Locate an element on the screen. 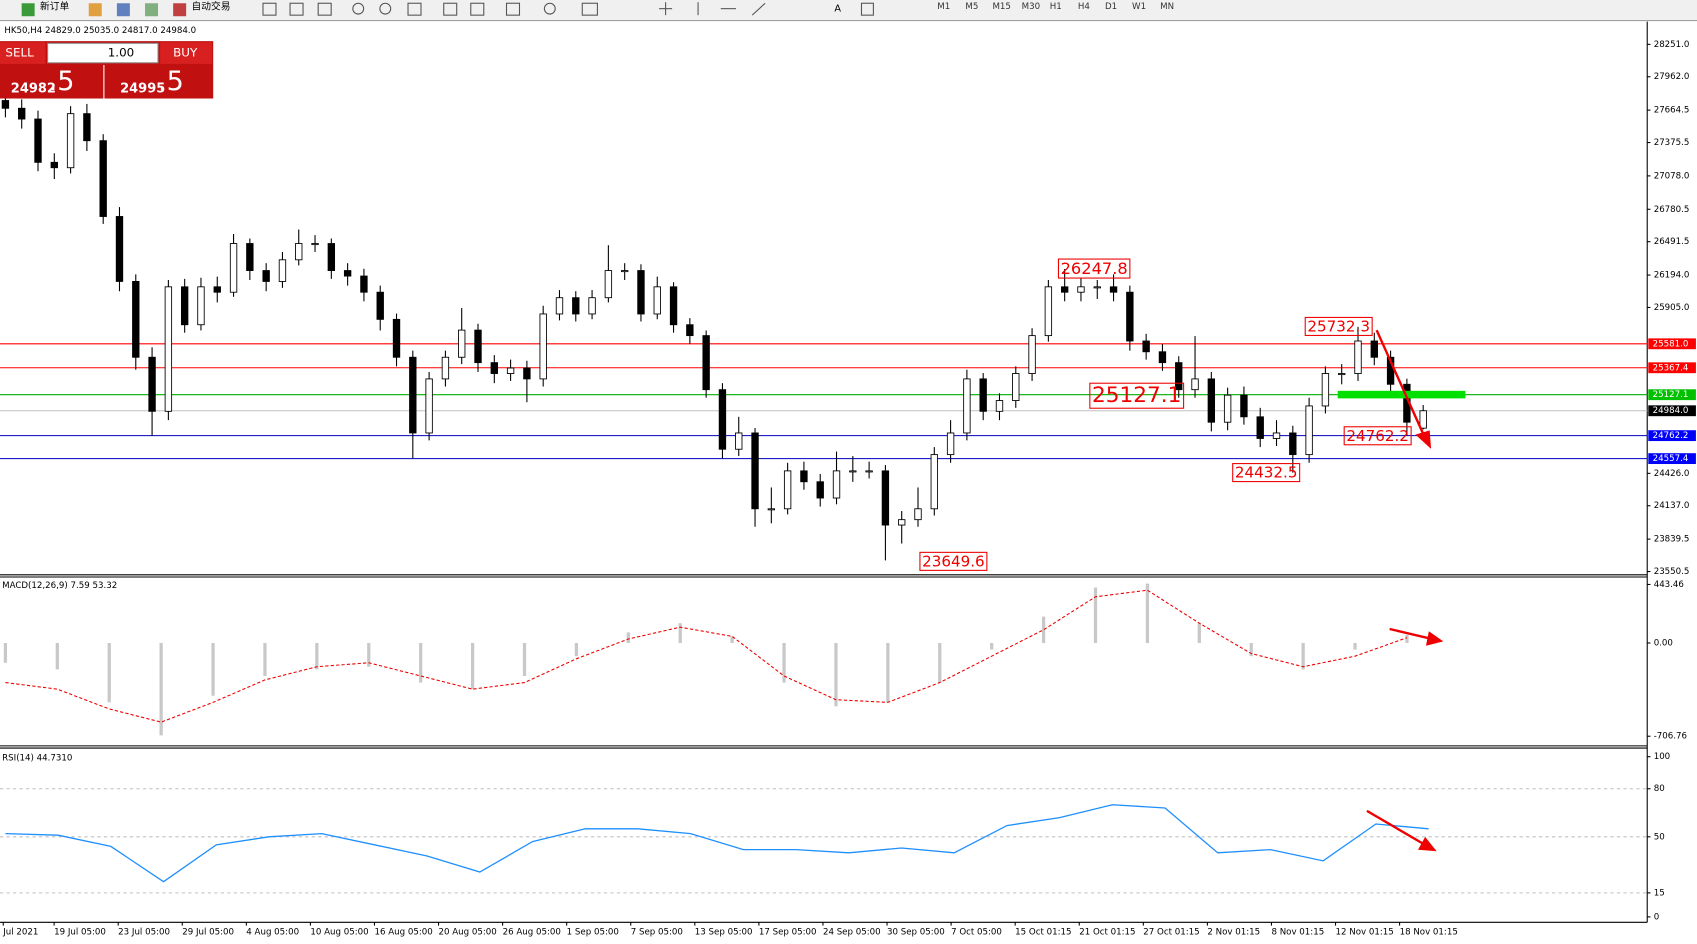  y-tick-label: 443.46 is located at coordinates (1669, 585).